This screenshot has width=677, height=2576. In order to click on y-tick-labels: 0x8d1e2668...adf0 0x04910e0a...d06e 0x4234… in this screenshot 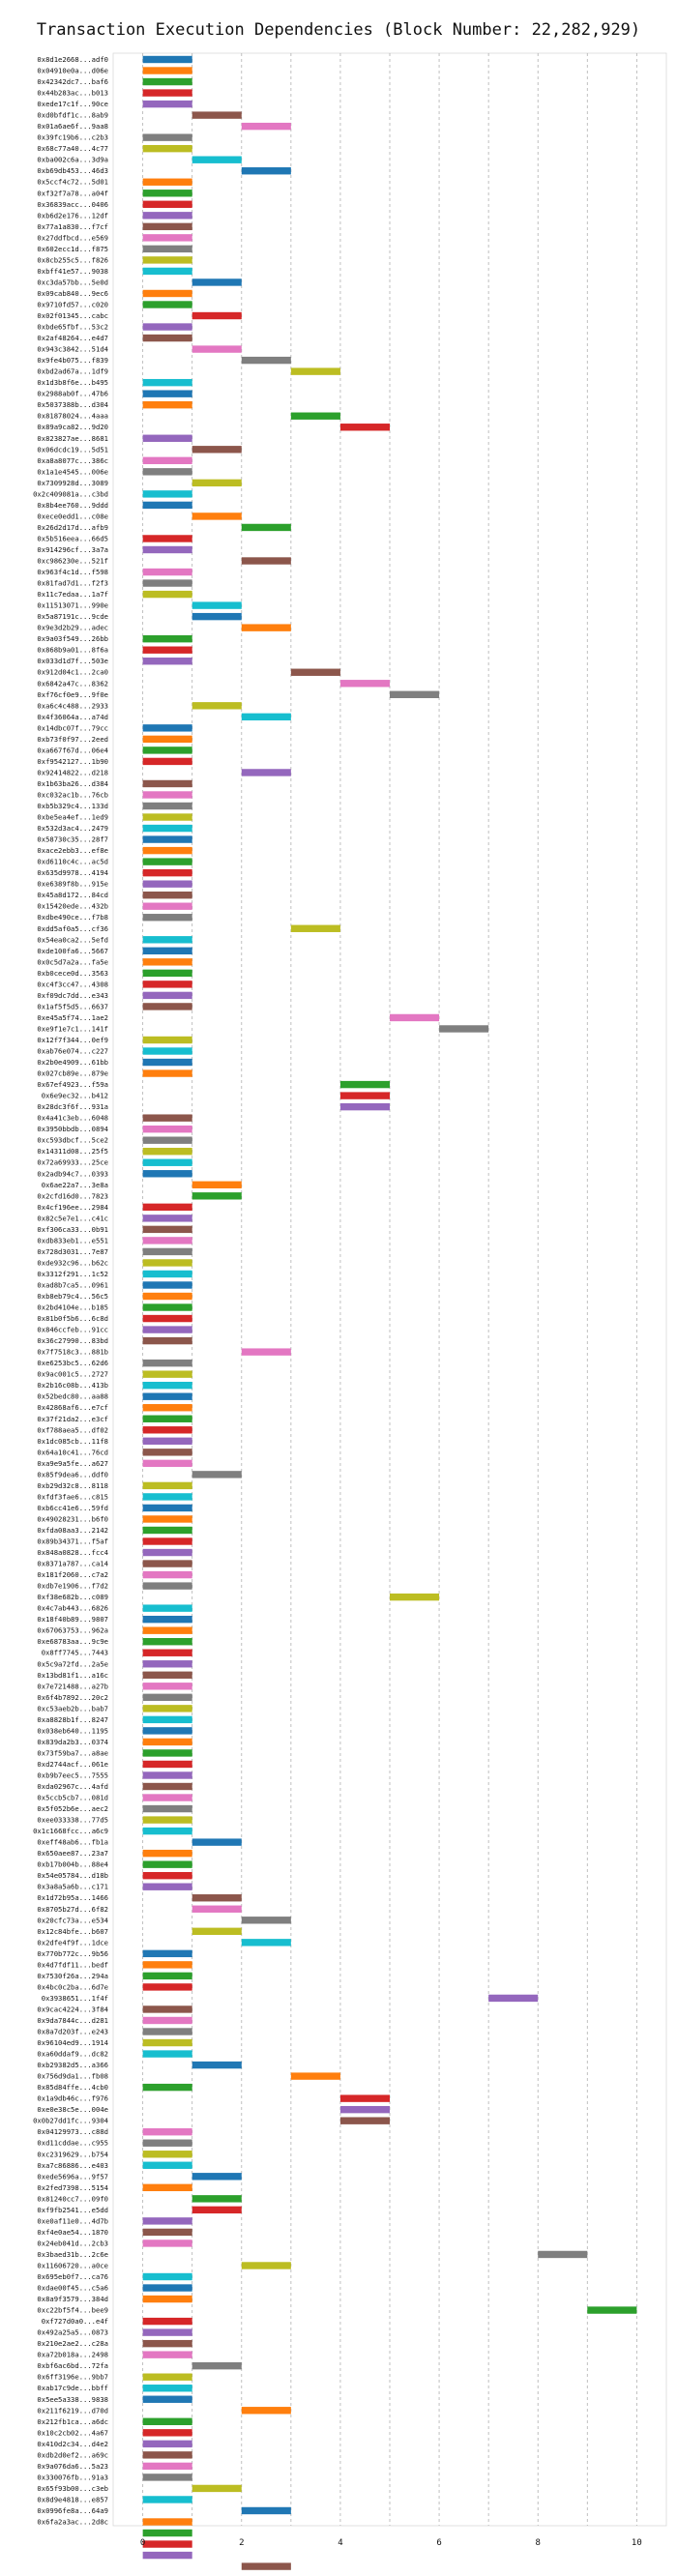, I will do `click(70, 1291)`.